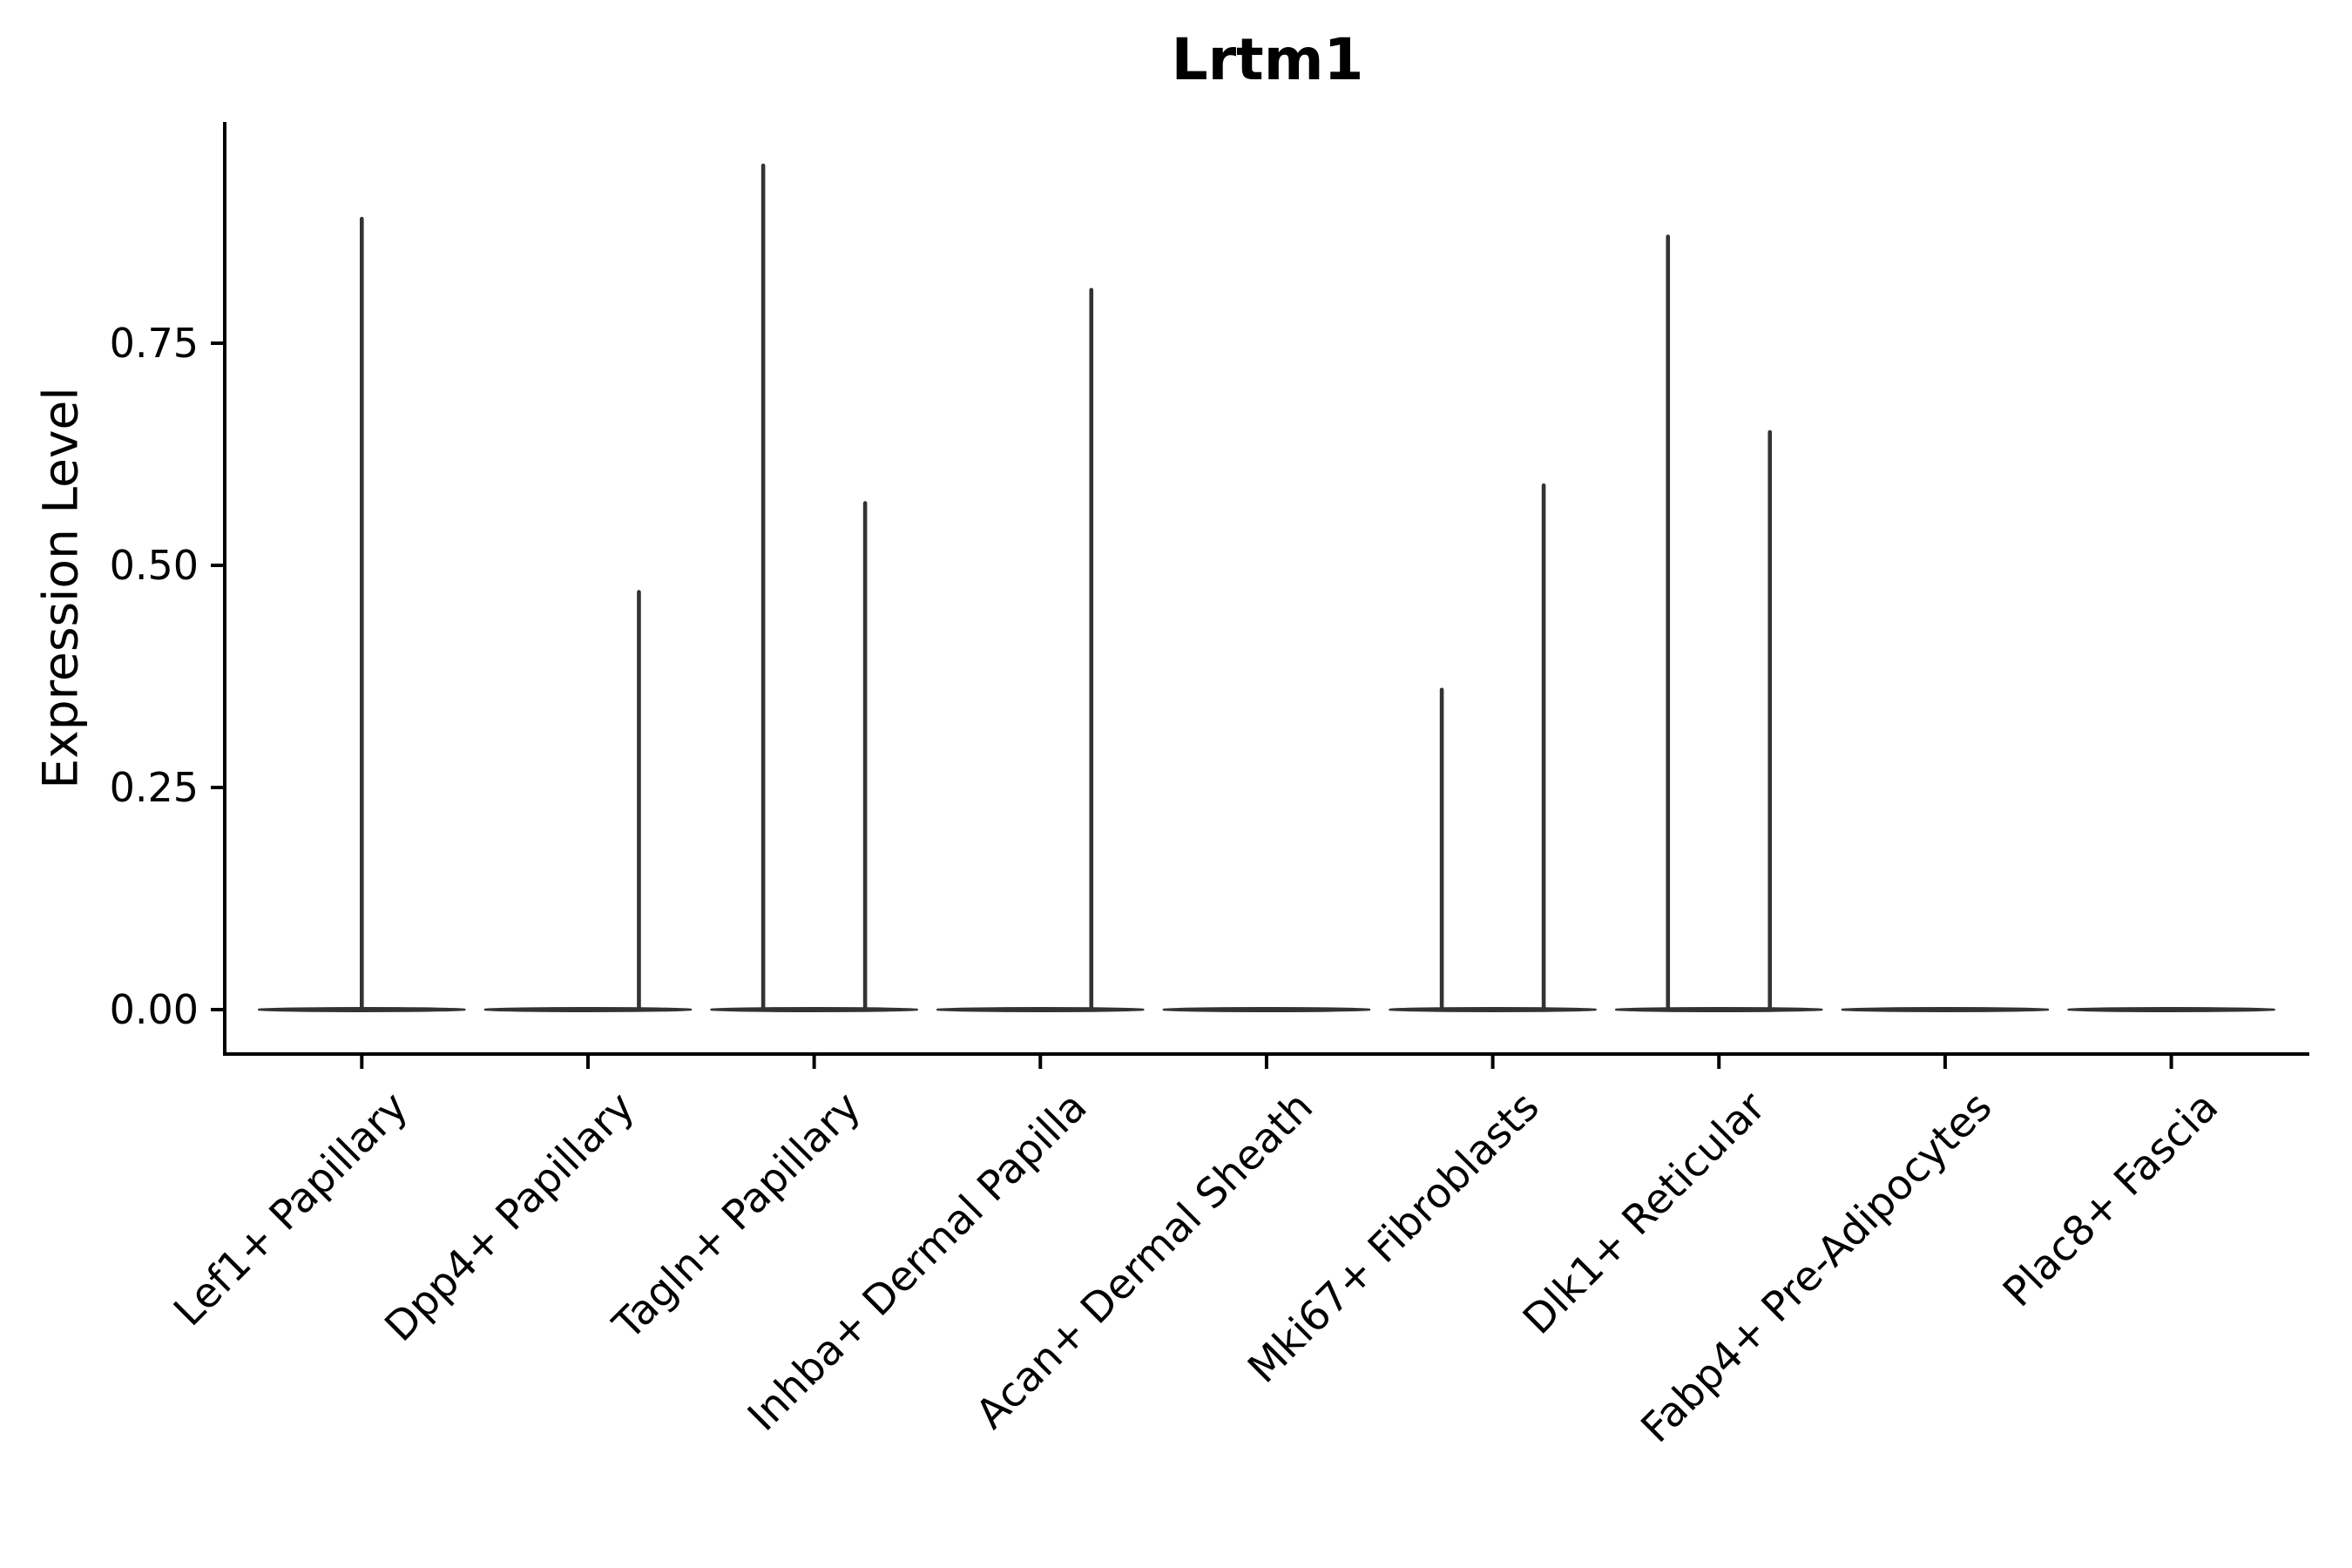 The image size is (2352, 1568). What do you see at coordinates (154, 565) in the screenshot?
I see `y-tick-label: 0.50` at bounding box center [154, 565].